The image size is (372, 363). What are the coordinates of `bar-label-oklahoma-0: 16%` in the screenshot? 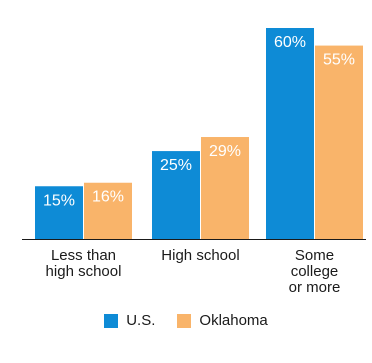 It's located at (108, 197).